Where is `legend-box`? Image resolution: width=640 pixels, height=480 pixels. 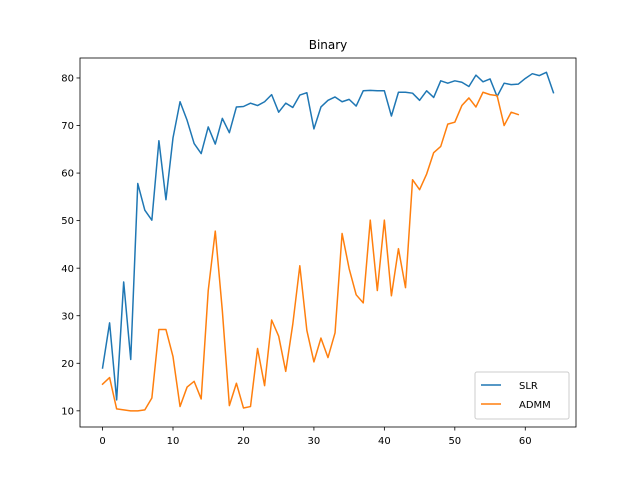 legend-box is located at coordinates (522, 395).